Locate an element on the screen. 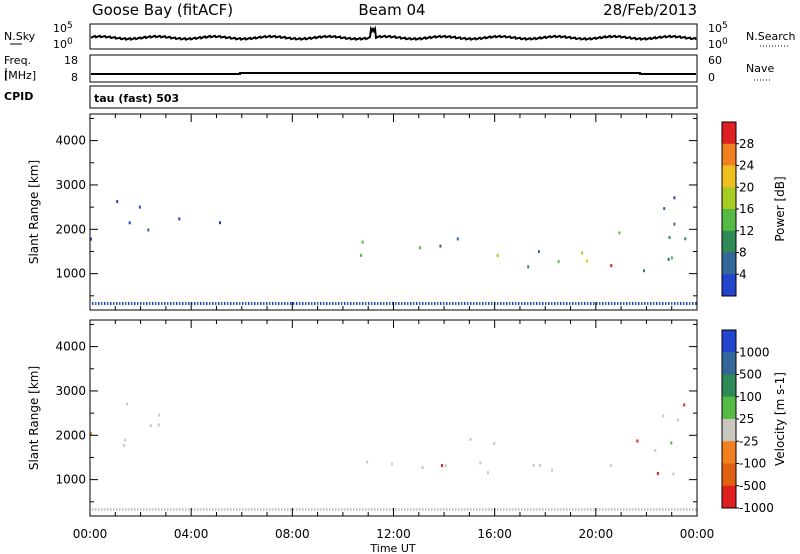 The width and height of the screenshot is (800, 554). beam-label: Beam 04 is located at coordinates (391, 10).